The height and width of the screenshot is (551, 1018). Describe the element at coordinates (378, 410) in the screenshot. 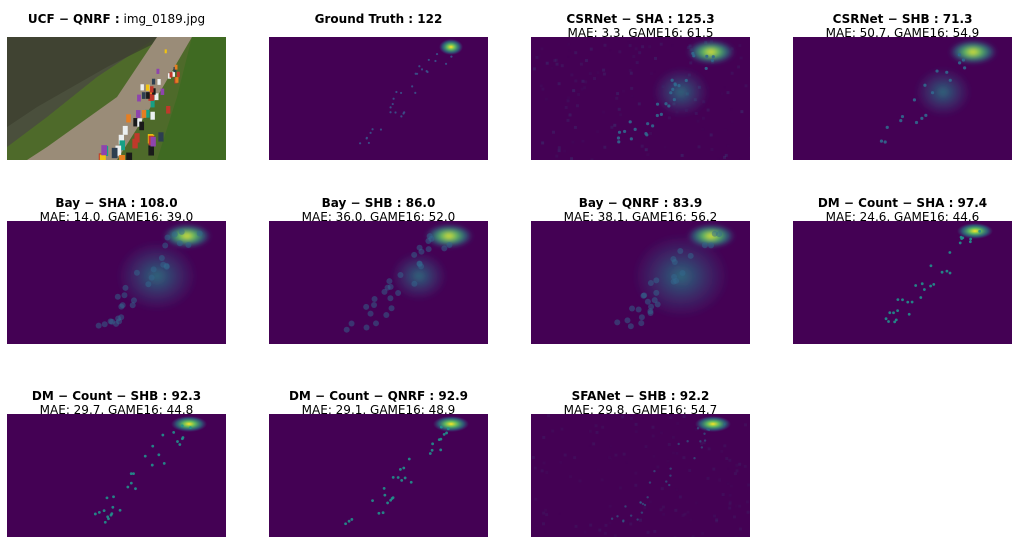

I see `panel-metrics: MAE: 29.1, GAME16: 48.9` at that location.